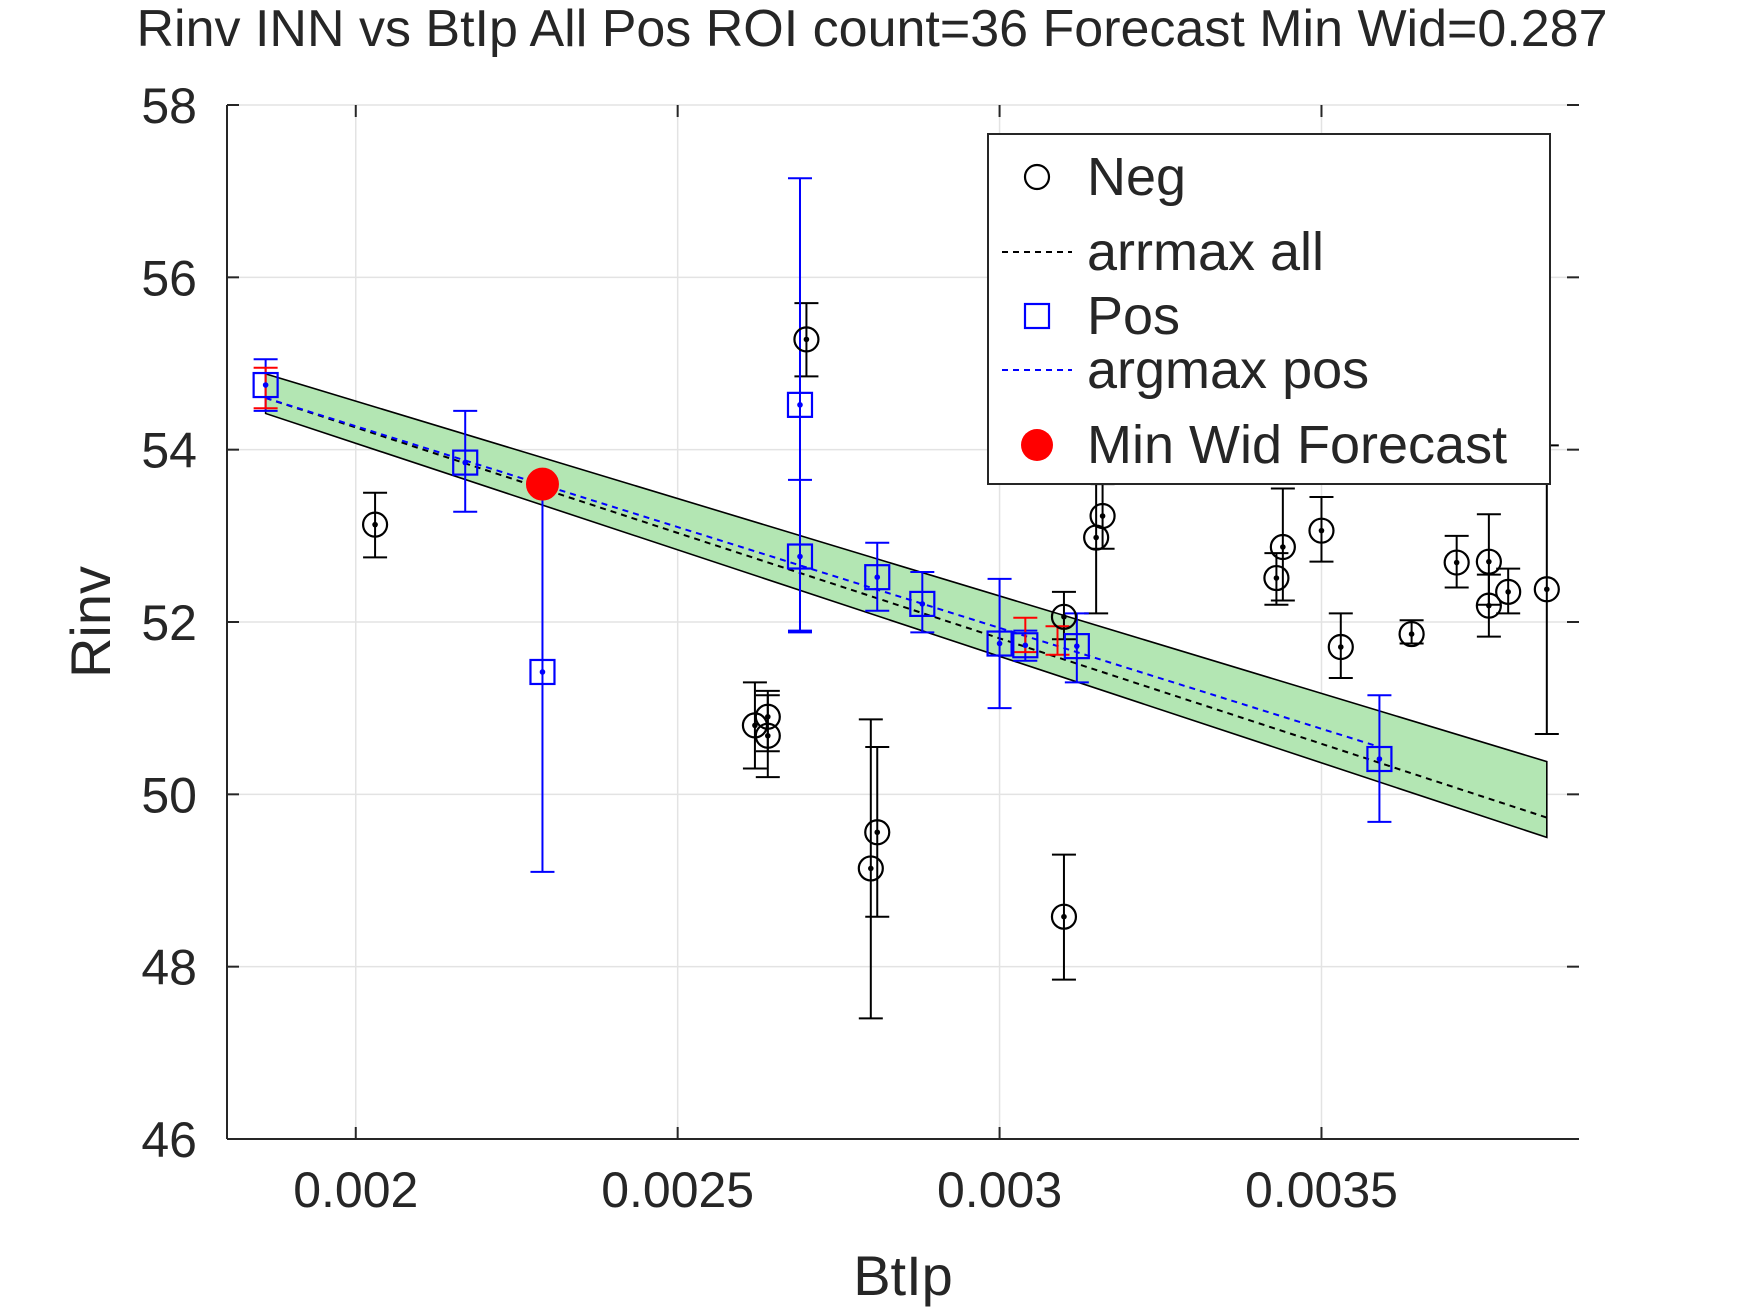  I want to click on legend-square-symbol, so click(1037, 316).